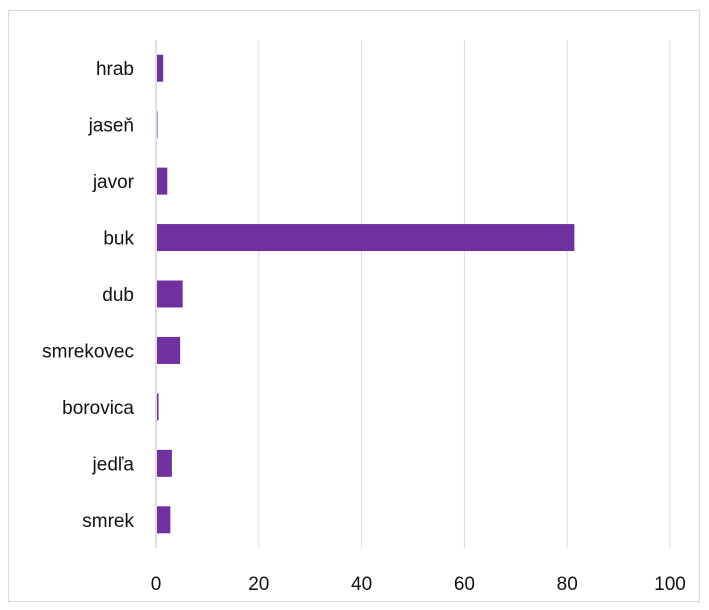  What do you see at coordinates (258, 584) in the screenshot?
I see `x-tick-label: 20` at bounding box center [258, 584].